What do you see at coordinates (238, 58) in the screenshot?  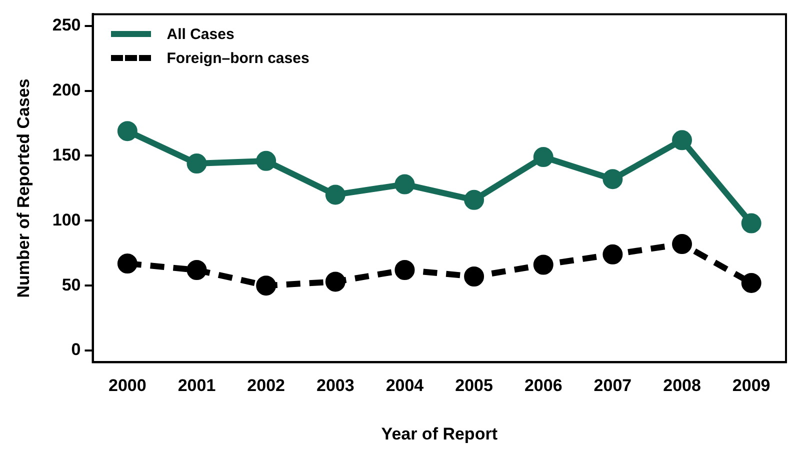 I see `legend-label: Foreign–born cases` at bounding box center [238, 58].